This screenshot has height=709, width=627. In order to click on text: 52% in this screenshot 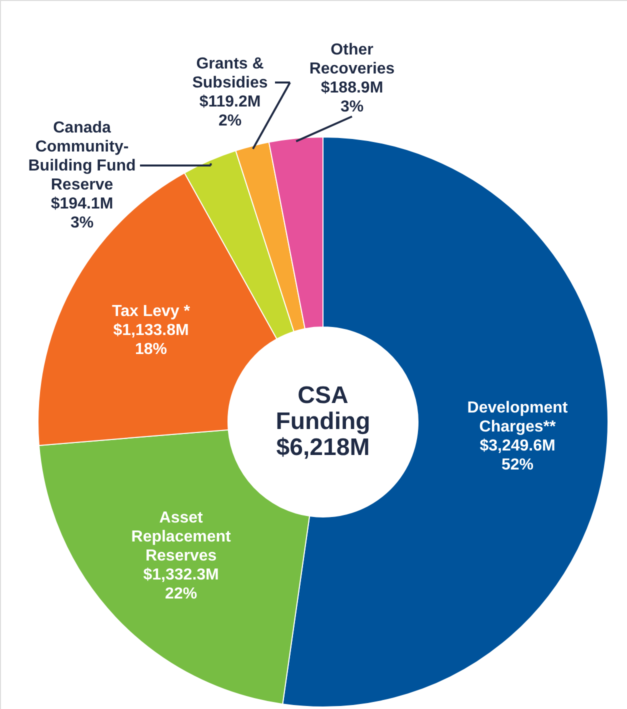, I will do `click(517, 465)`.